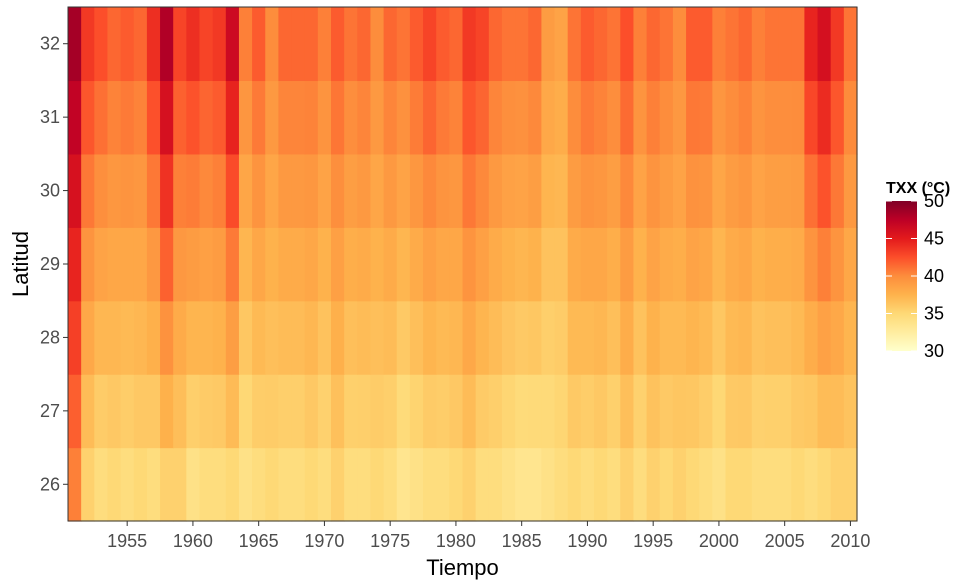  I want to click on x-tick-label: 1980, so click(456, 541).